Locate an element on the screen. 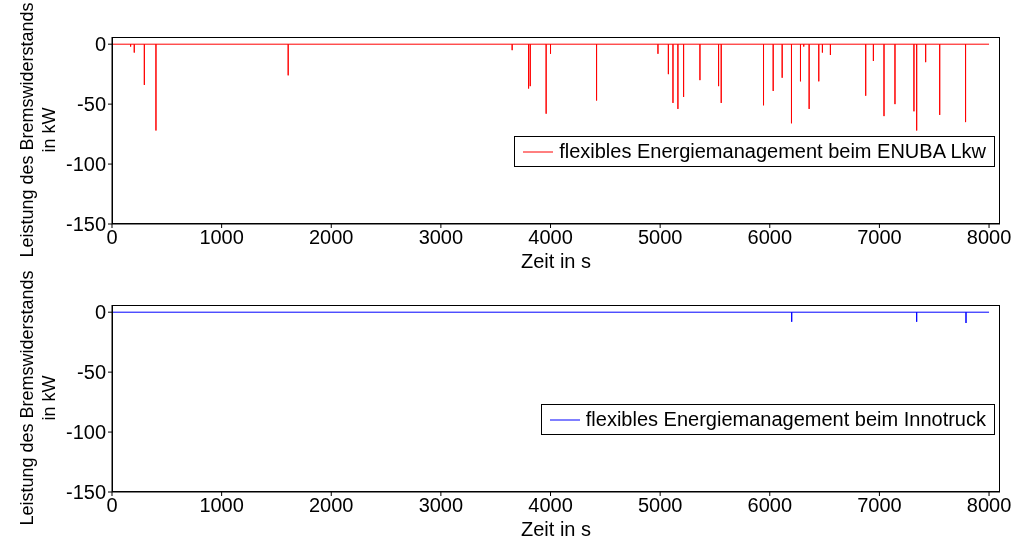 Image resolution: width=1020 pixels, height=537 pixels. legend-label: flexibles Energiemanagement beim Innotruck is located at coordinates (785, 419).